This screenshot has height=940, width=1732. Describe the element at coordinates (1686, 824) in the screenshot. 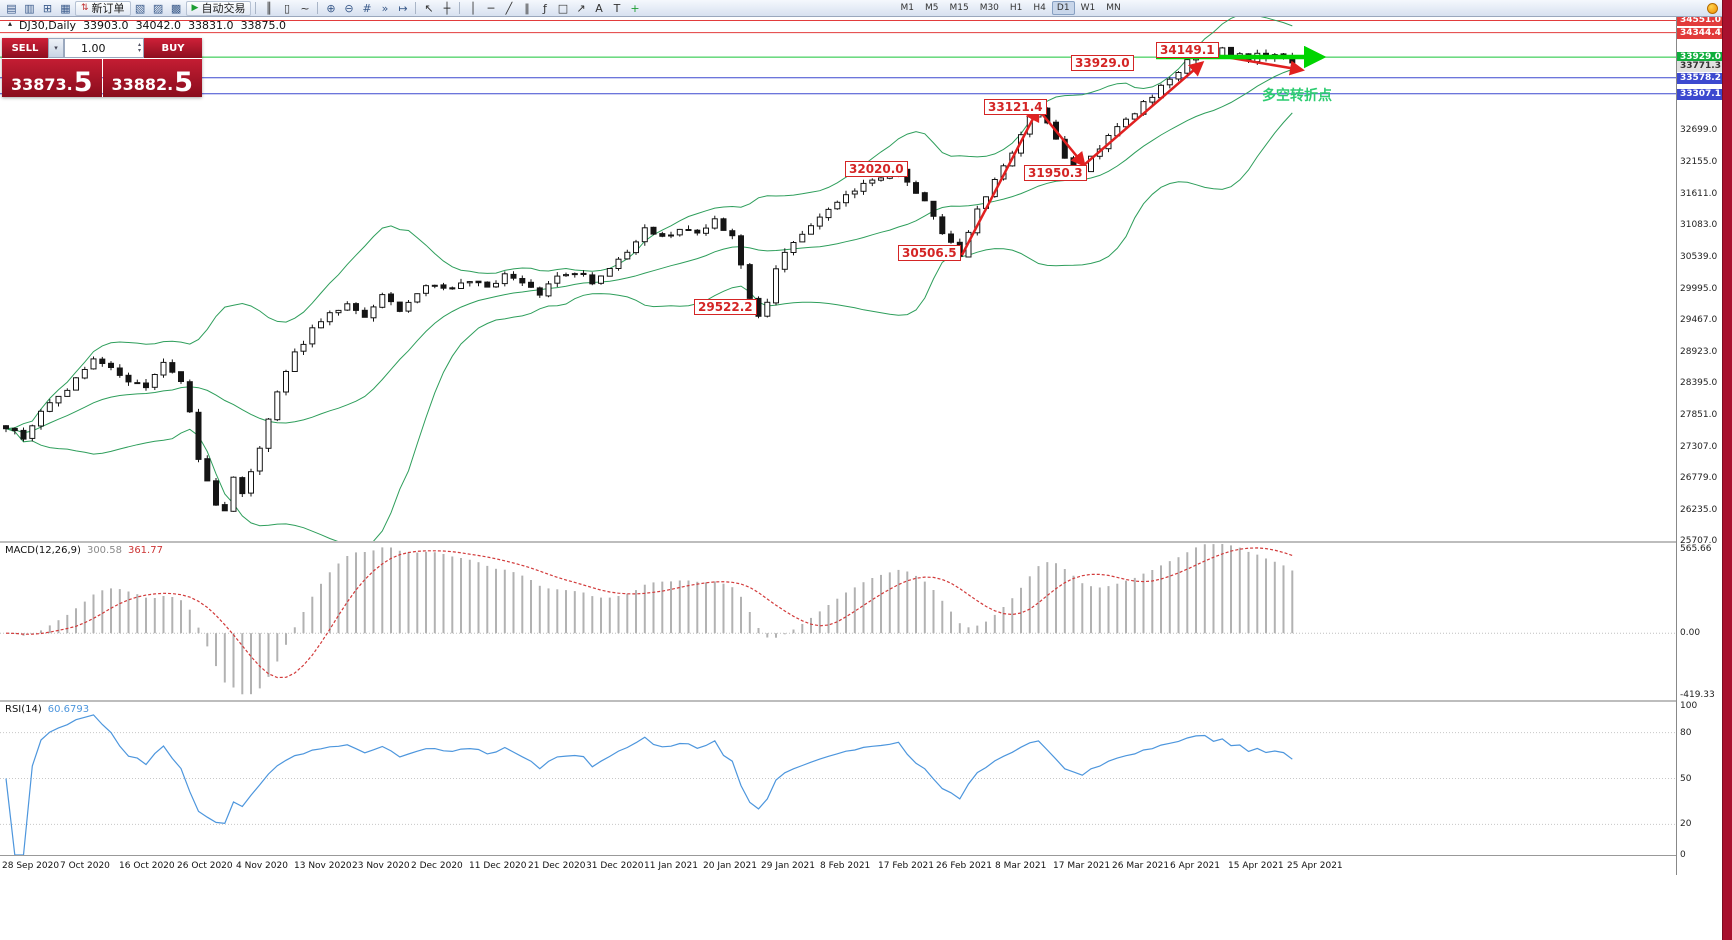

I see `rsi-axis-label: 20` at that location.